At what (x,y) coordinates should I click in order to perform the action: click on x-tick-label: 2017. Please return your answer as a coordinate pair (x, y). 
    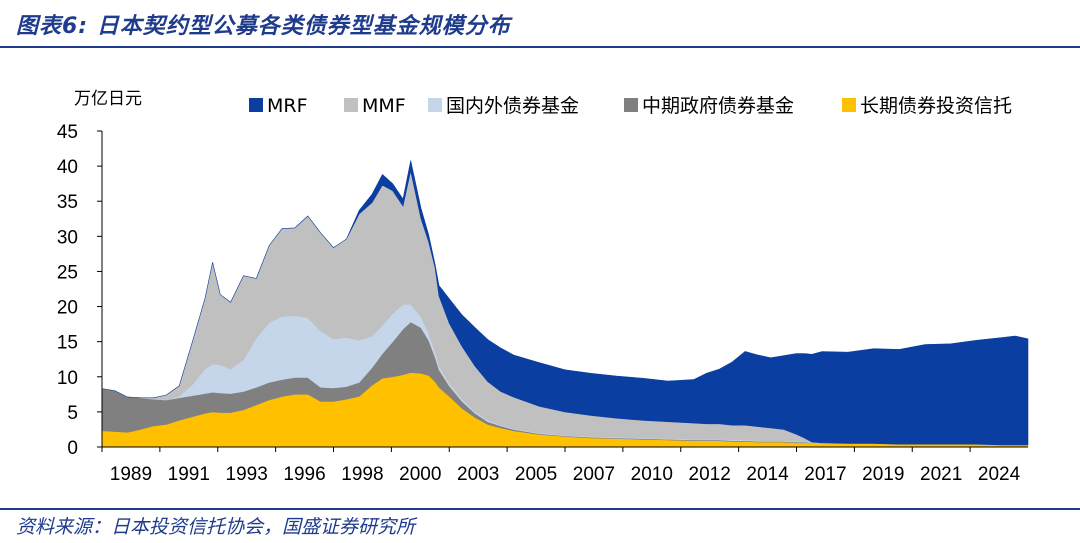
    Looking at the image, I should click on (825, 474).